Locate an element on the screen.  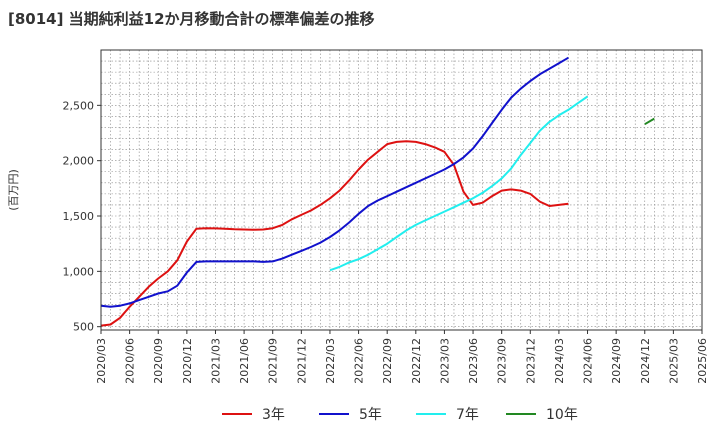
x-tick-label: 2020/06 is located at coordinates (130, 361).